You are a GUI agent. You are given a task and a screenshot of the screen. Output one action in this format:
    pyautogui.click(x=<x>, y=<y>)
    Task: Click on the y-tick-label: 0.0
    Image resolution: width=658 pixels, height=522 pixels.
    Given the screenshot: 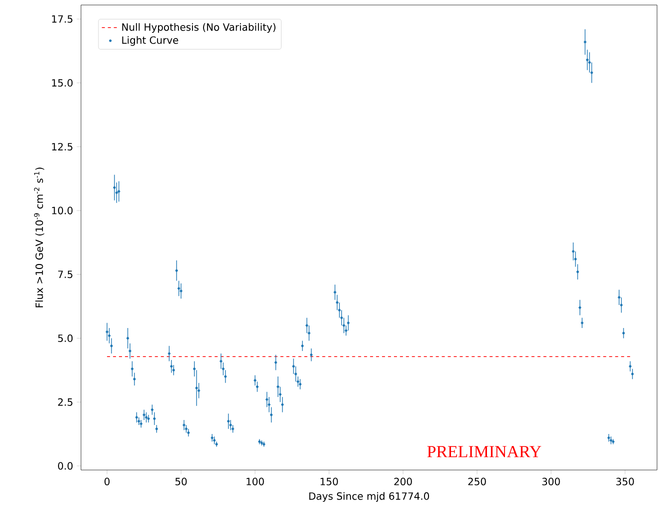 What is the action you would take?
    pyautogui.click(x=65, y=466)
    